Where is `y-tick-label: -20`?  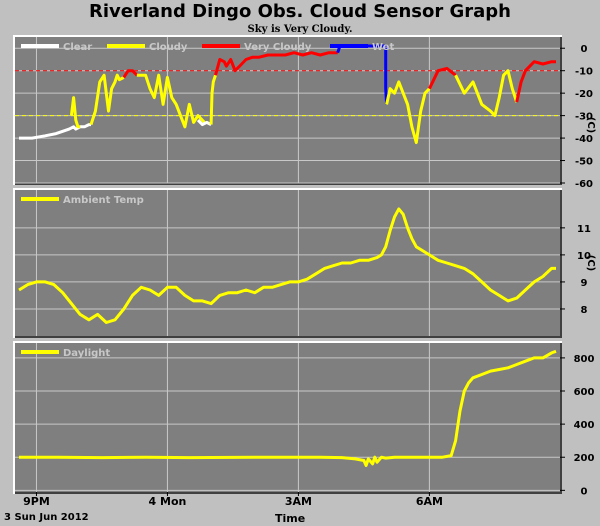
y-tick-label: -20 is located at coordinates (584, 94).